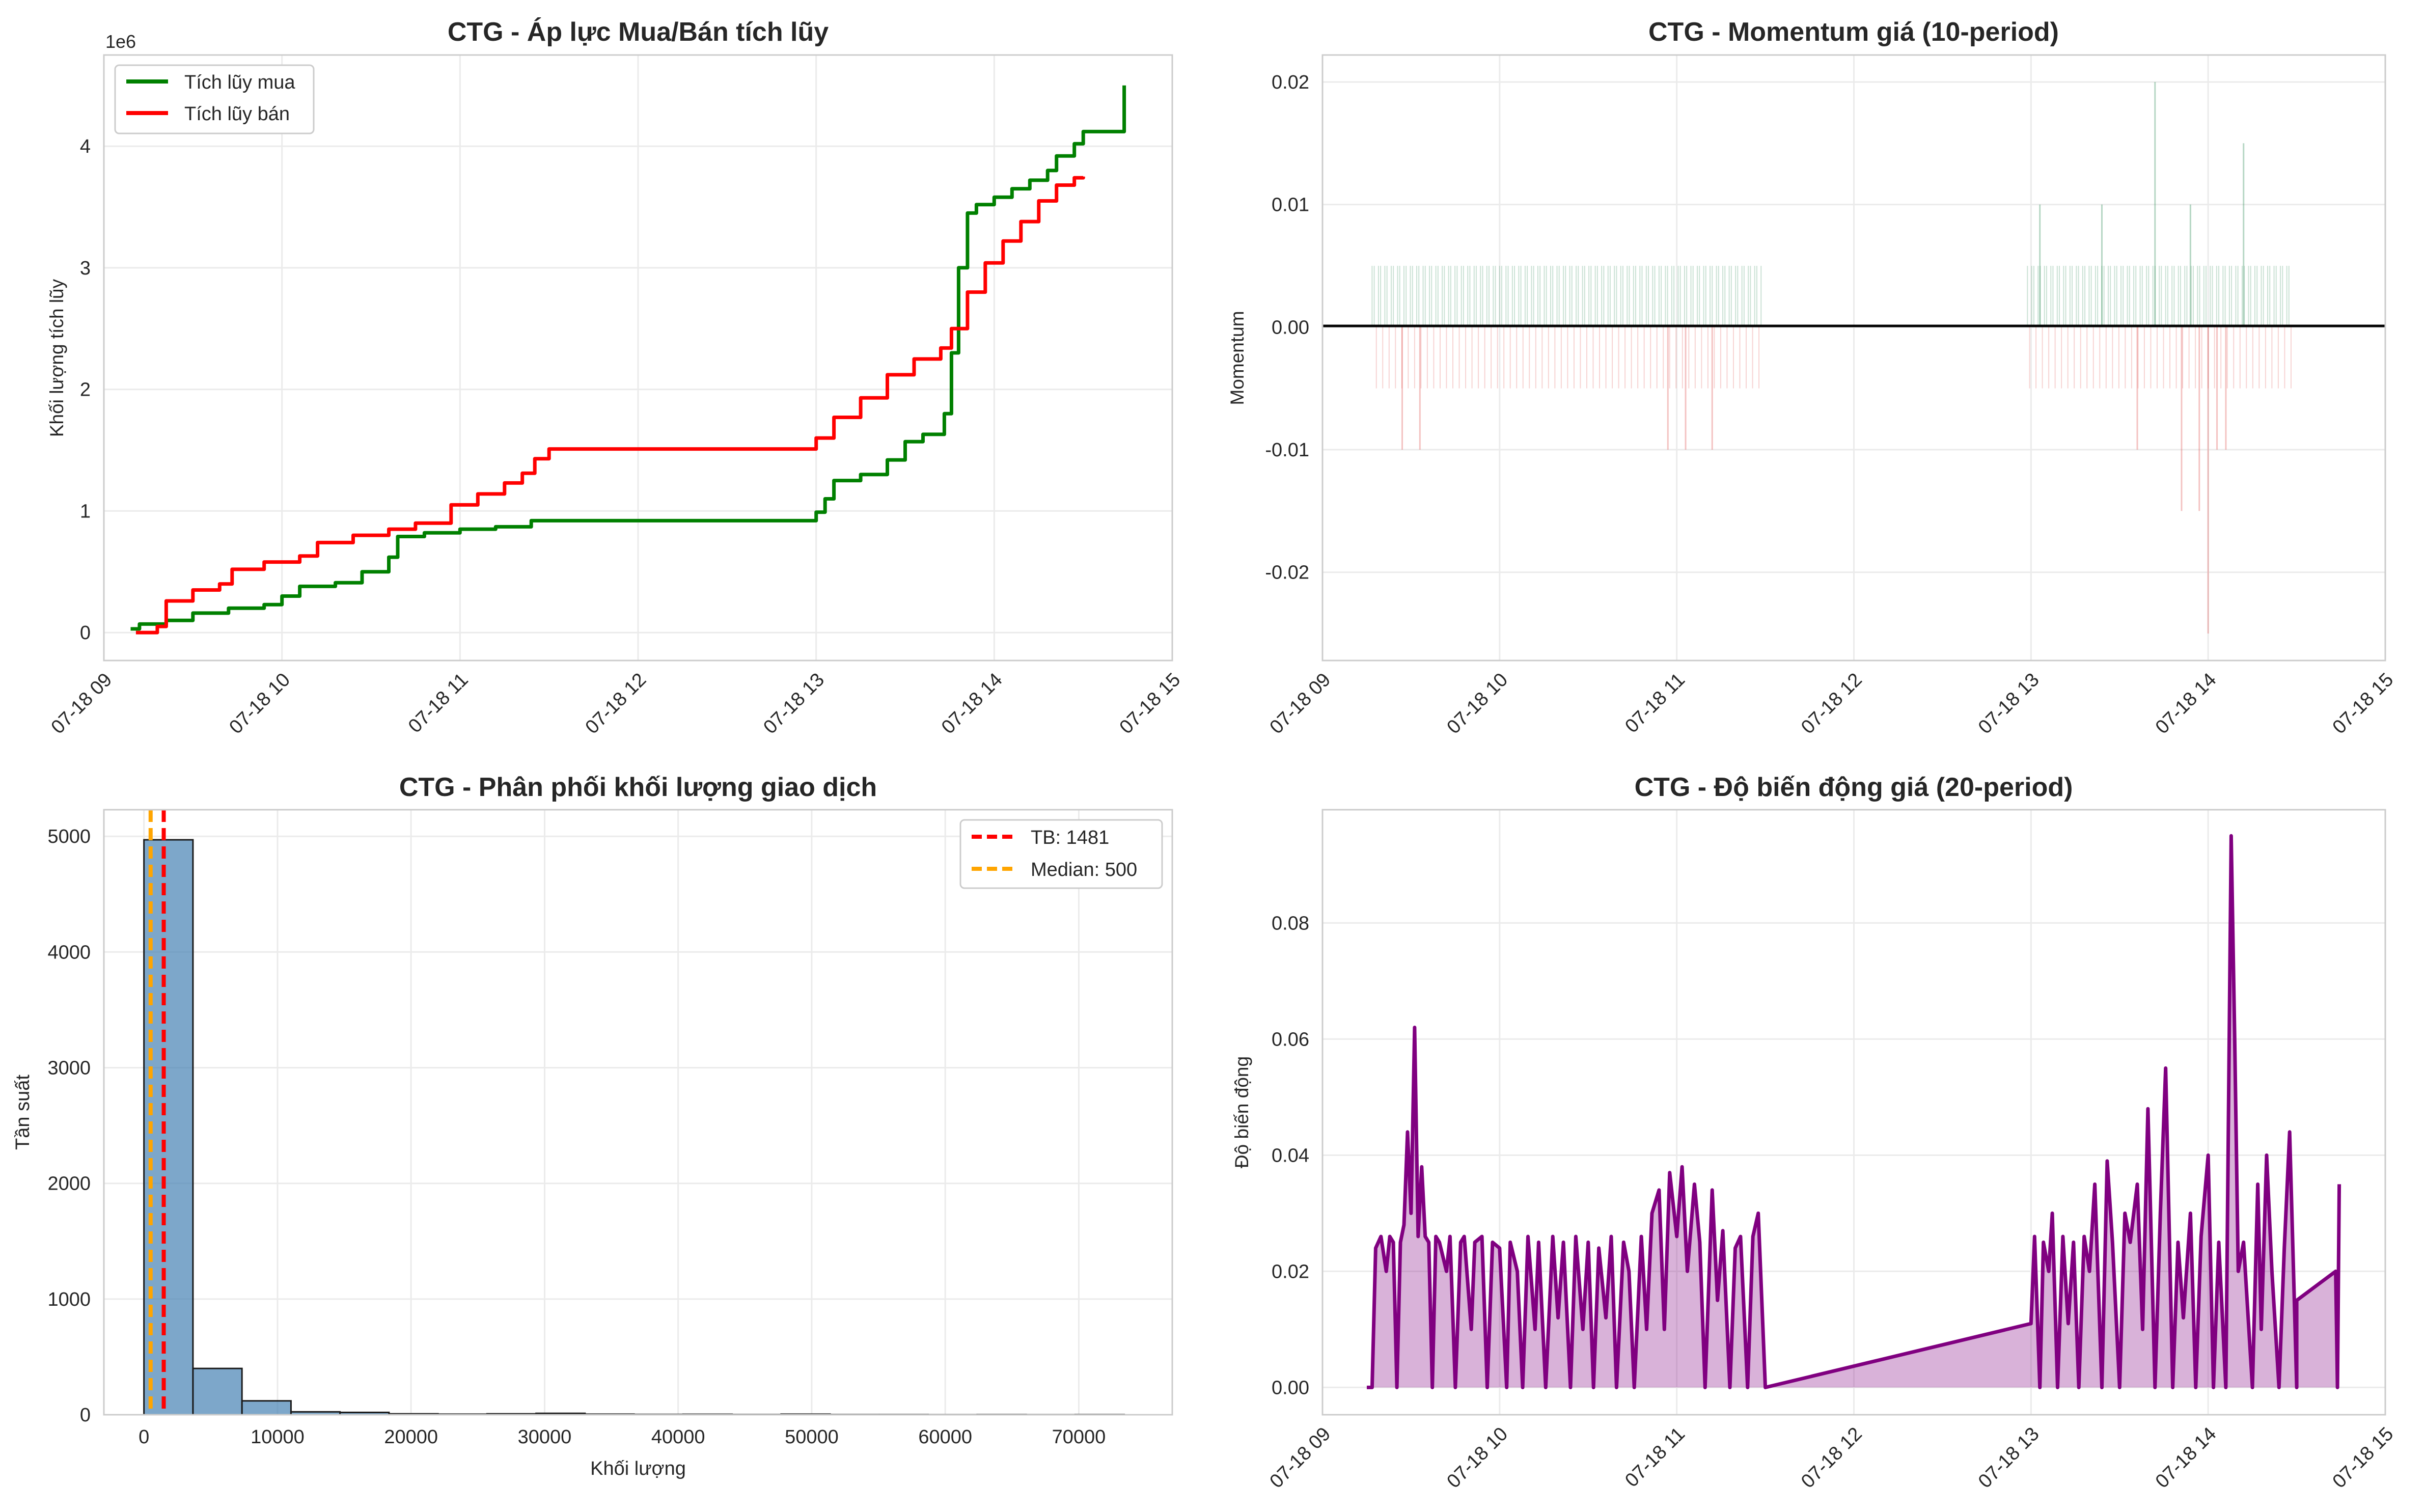 This screenshot has width=2425, height=1512. Describe the element at coordinates (638, 1468) in the screenshot. I see `x-axis-label-histogram: Khối lượng` at that location.